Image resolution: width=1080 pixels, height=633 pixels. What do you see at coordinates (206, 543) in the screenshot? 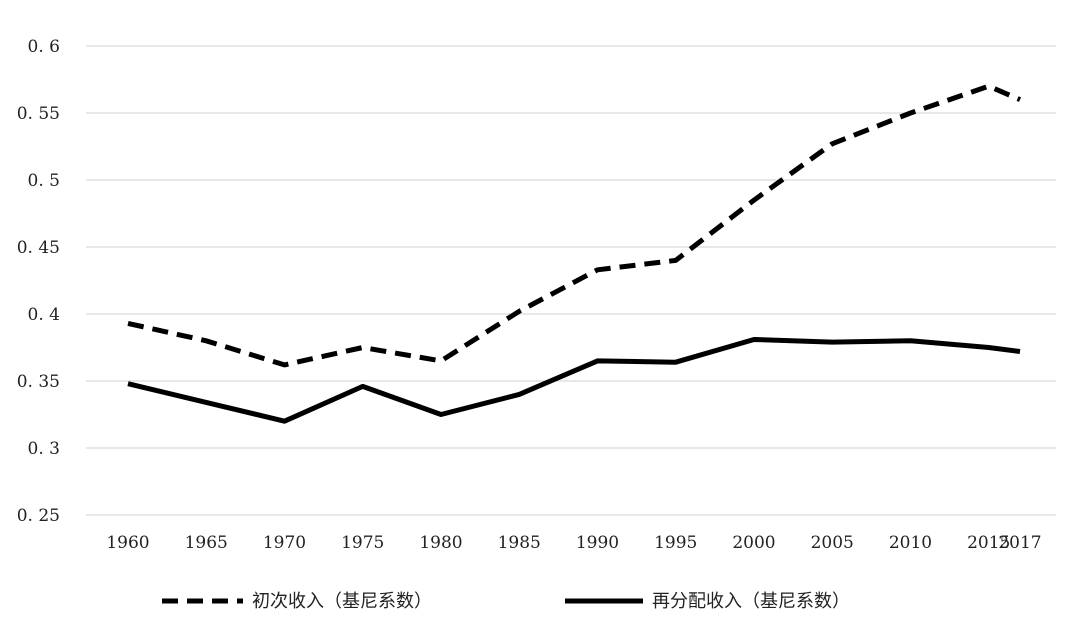
I see `x-tick-label: 1965` at bounding box center [206, 543].